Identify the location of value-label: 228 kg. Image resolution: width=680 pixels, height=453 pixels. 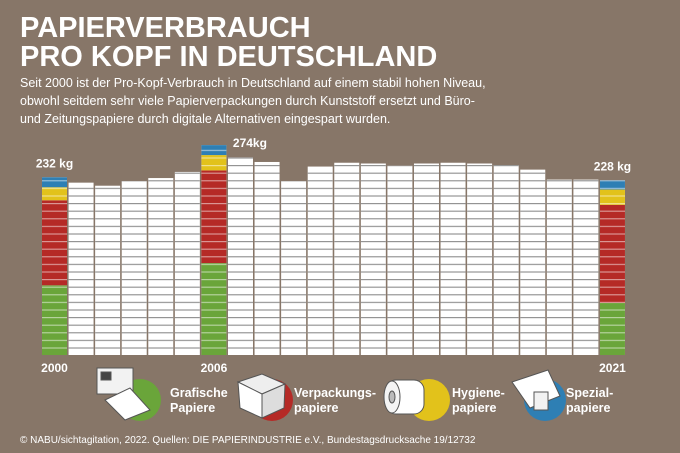
(612, 166).